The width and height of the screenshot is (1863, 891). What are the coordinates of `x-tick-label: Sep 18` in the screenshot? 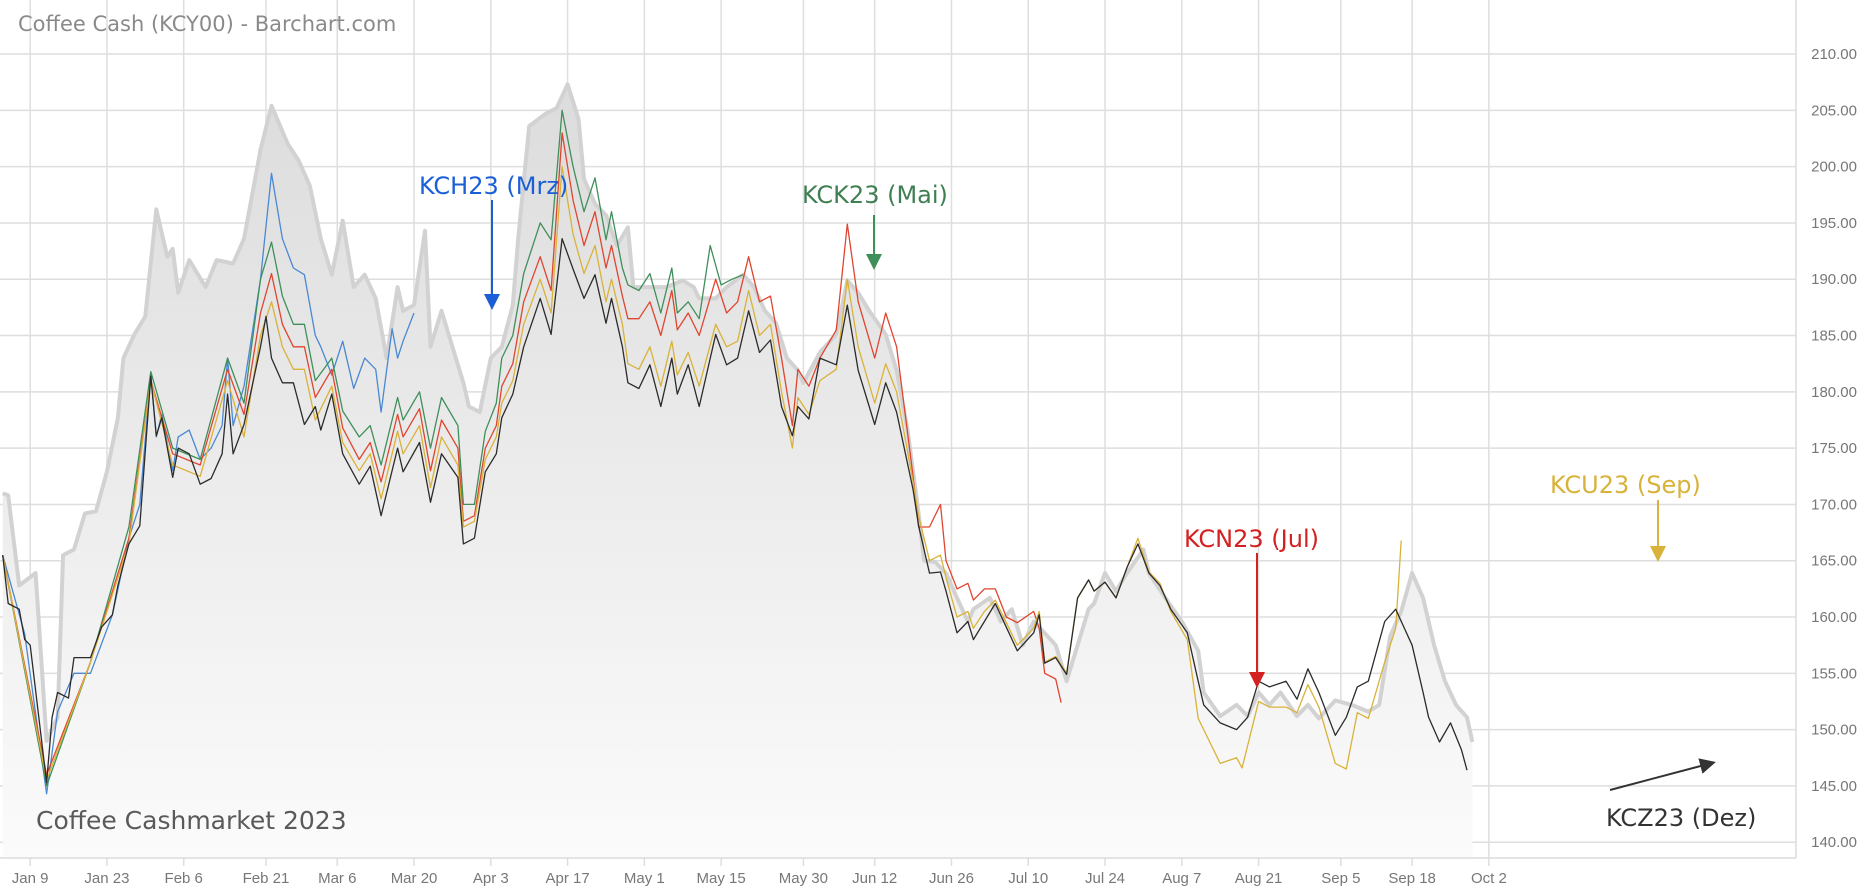 It's located at (1412, 878).